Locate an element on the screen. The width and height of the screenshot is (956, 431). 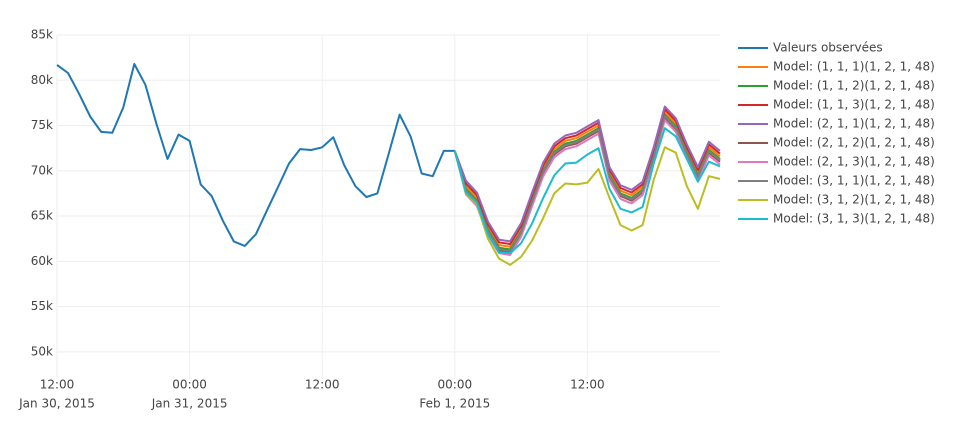
legend-label: Model: (3, 1, 2)(1, 2, 1, 48) is located at coordinates (854, 200).